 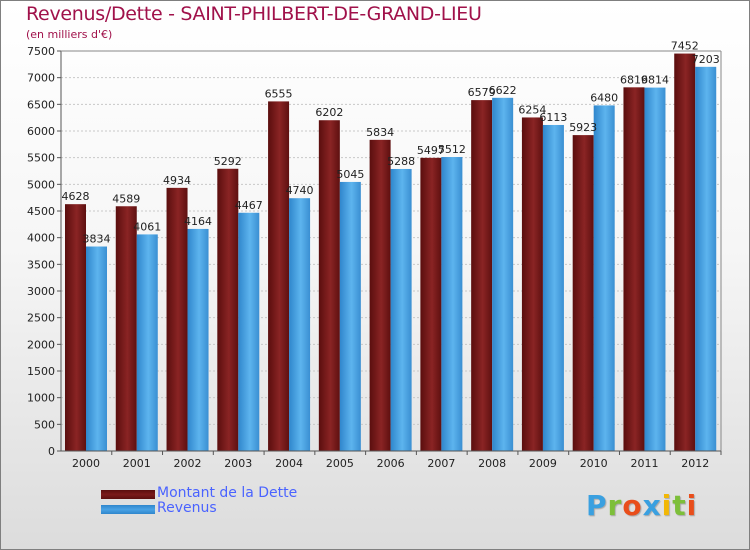 I want to click on legend-label-revenue: Revenus, so click(x=187, y=508).